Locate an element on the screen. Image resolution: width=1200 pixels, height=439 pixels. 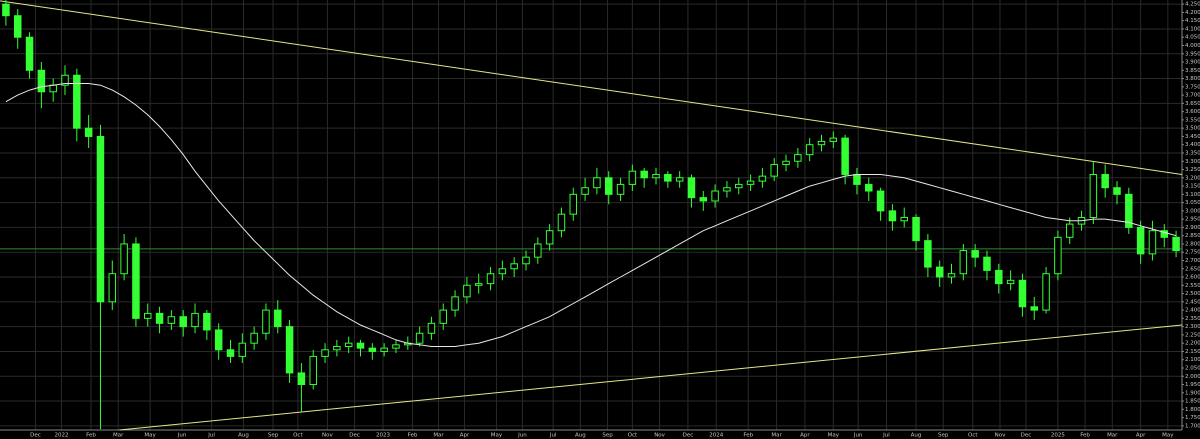
y-tick-label: 4.150 is located at coordinates (1192, 21).